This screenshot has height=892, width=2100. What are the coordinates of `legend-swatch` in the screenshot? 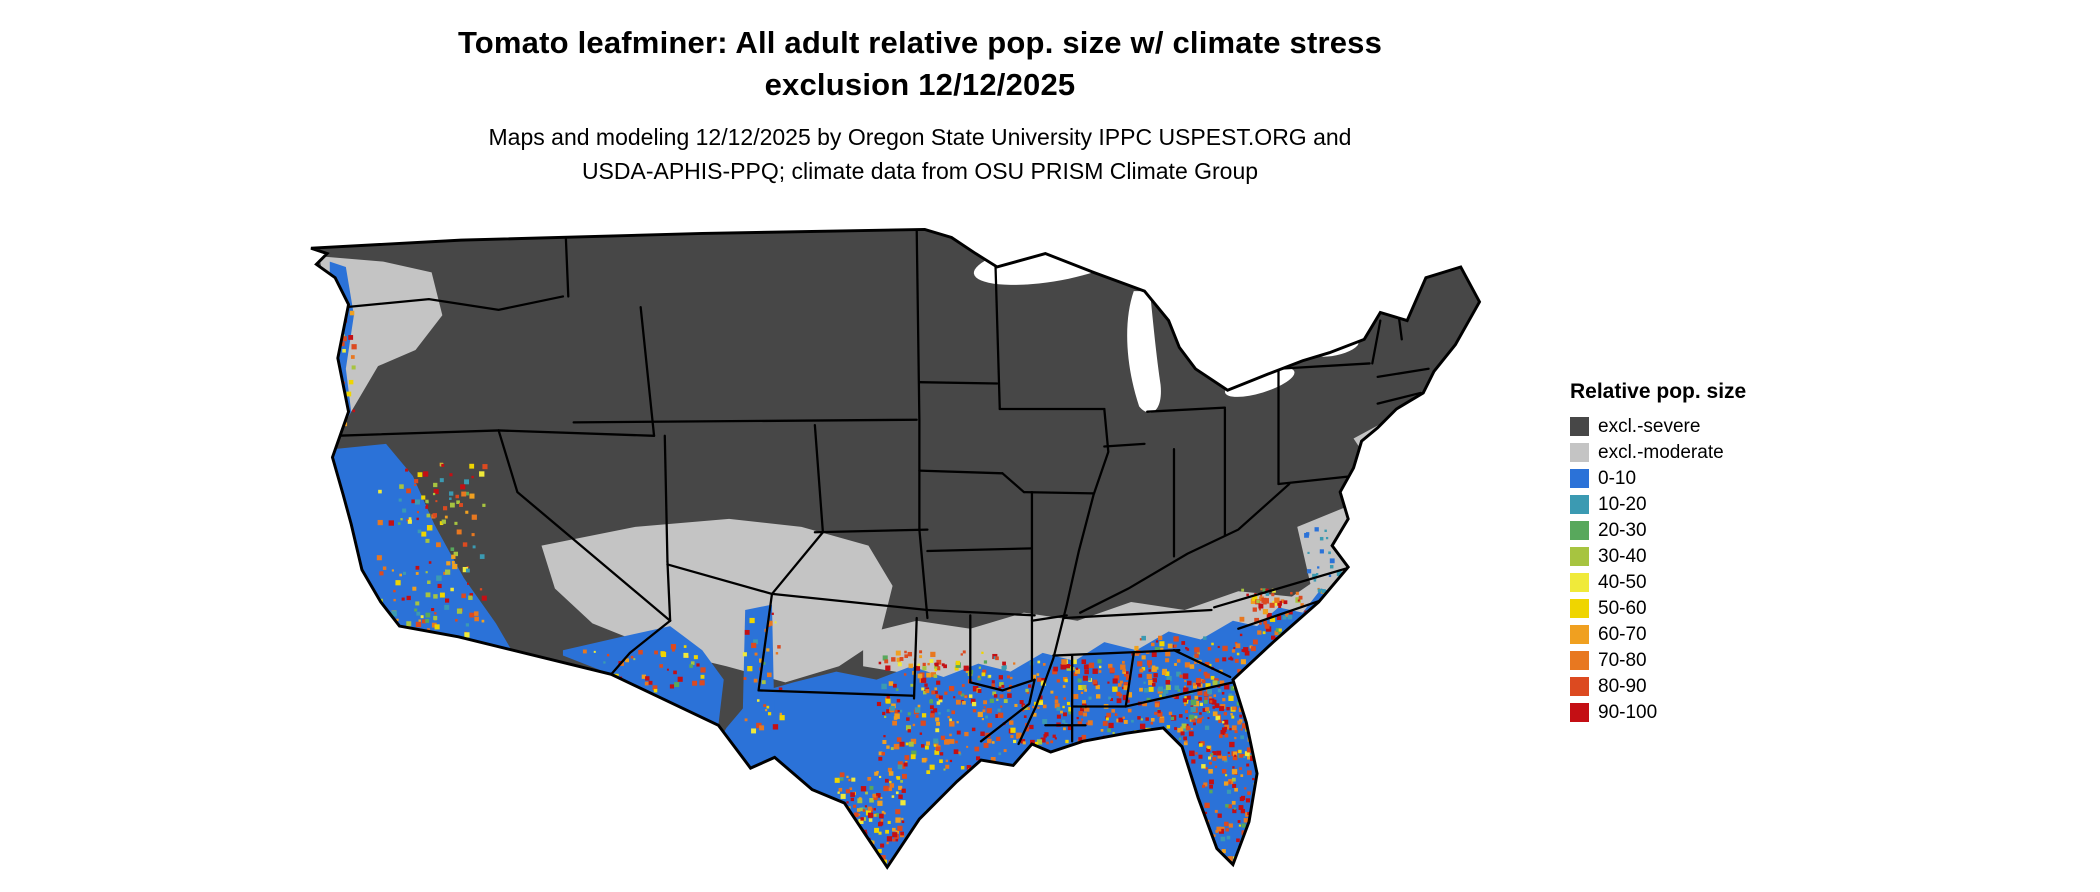 It's located at (1579, 452).